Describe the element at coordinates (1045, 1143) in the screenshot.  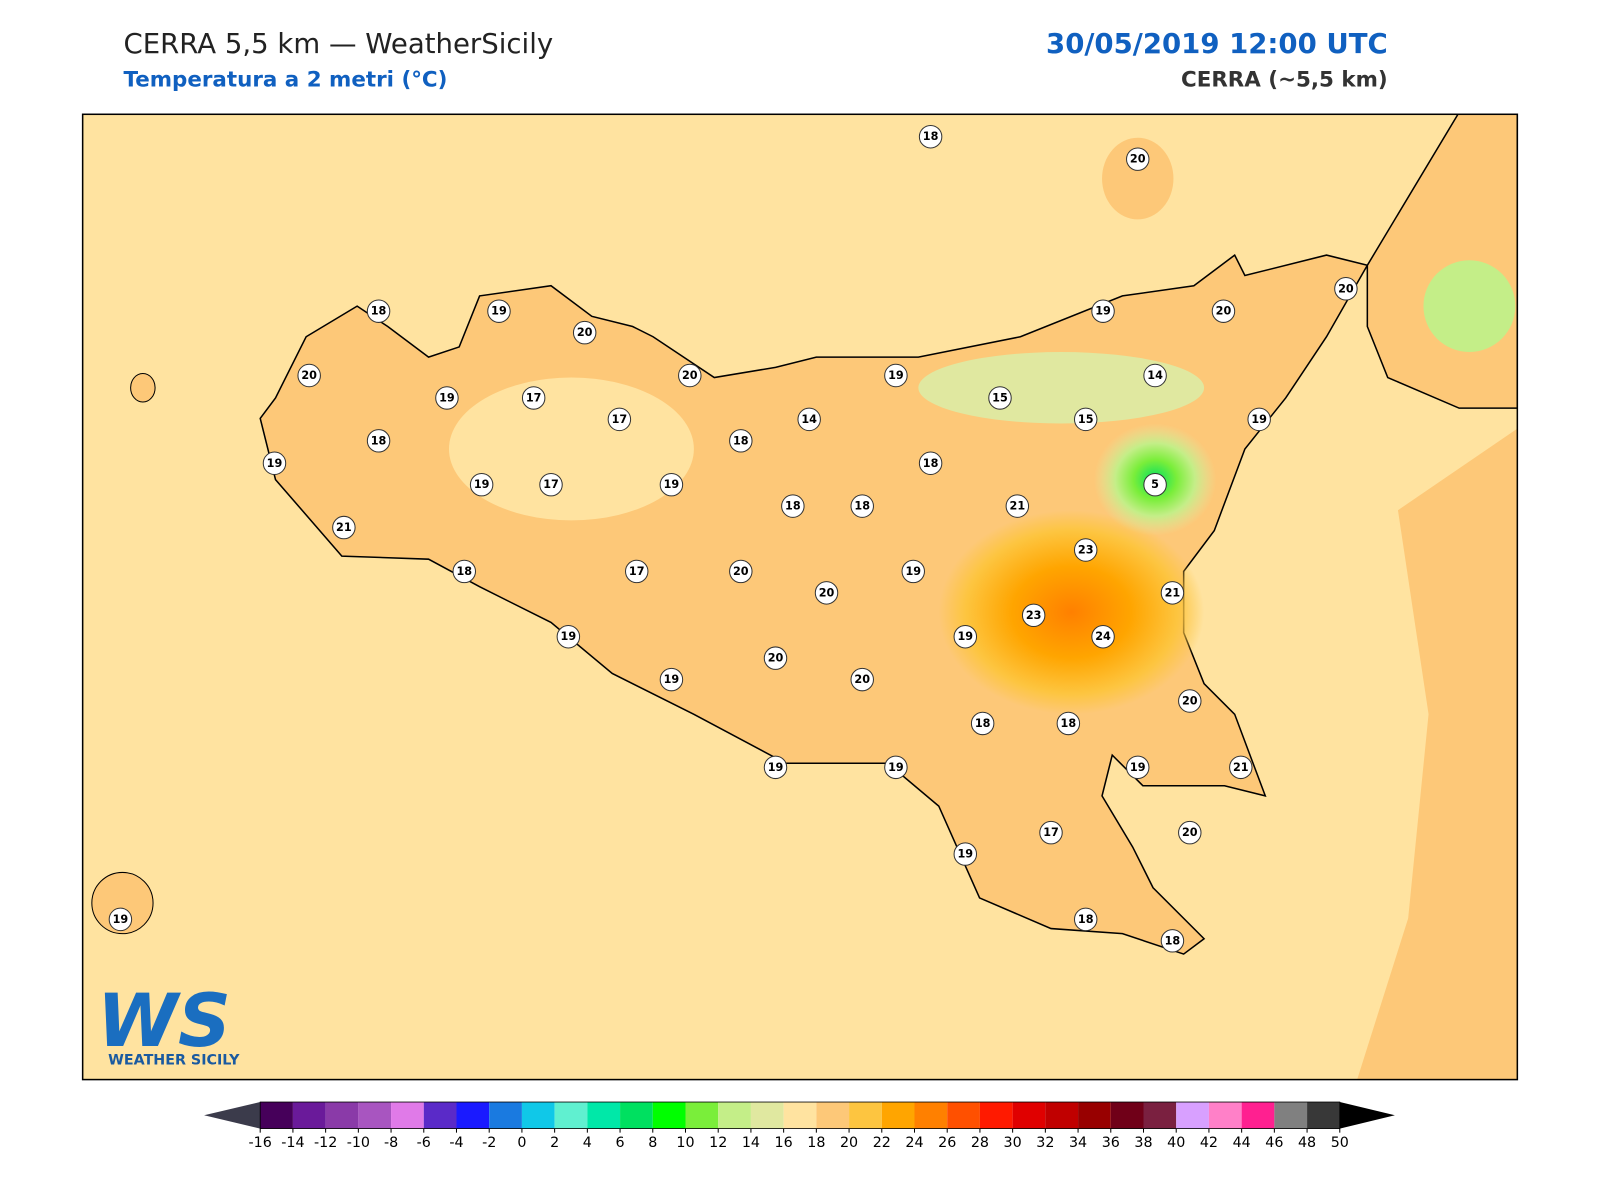
I see `colorbar-tick-label: 32` at that location.